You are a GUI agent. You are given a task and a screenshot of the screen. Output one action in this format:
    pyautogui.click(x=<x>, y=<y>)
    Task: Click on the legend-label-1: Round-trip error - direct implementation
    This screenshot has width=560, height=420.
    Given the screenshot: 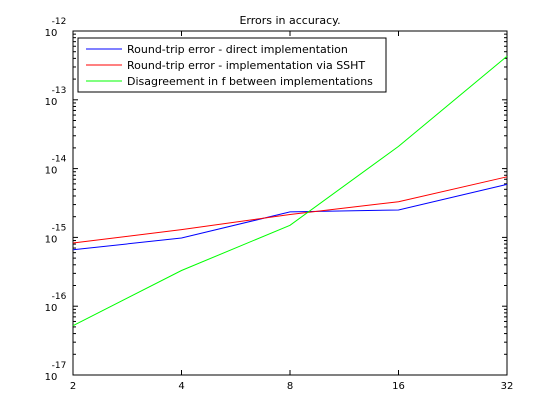 What is the action you would take?
    pyautogui.click(x=237, y=49)
    